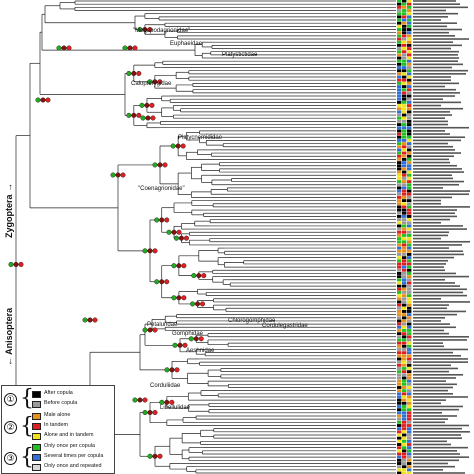 This screenshot has width=474, height=474. Describe the element at coordinates (162, 325) in the screenshot. I see `clade-label-petaluridae: Petaluridae` at that location.